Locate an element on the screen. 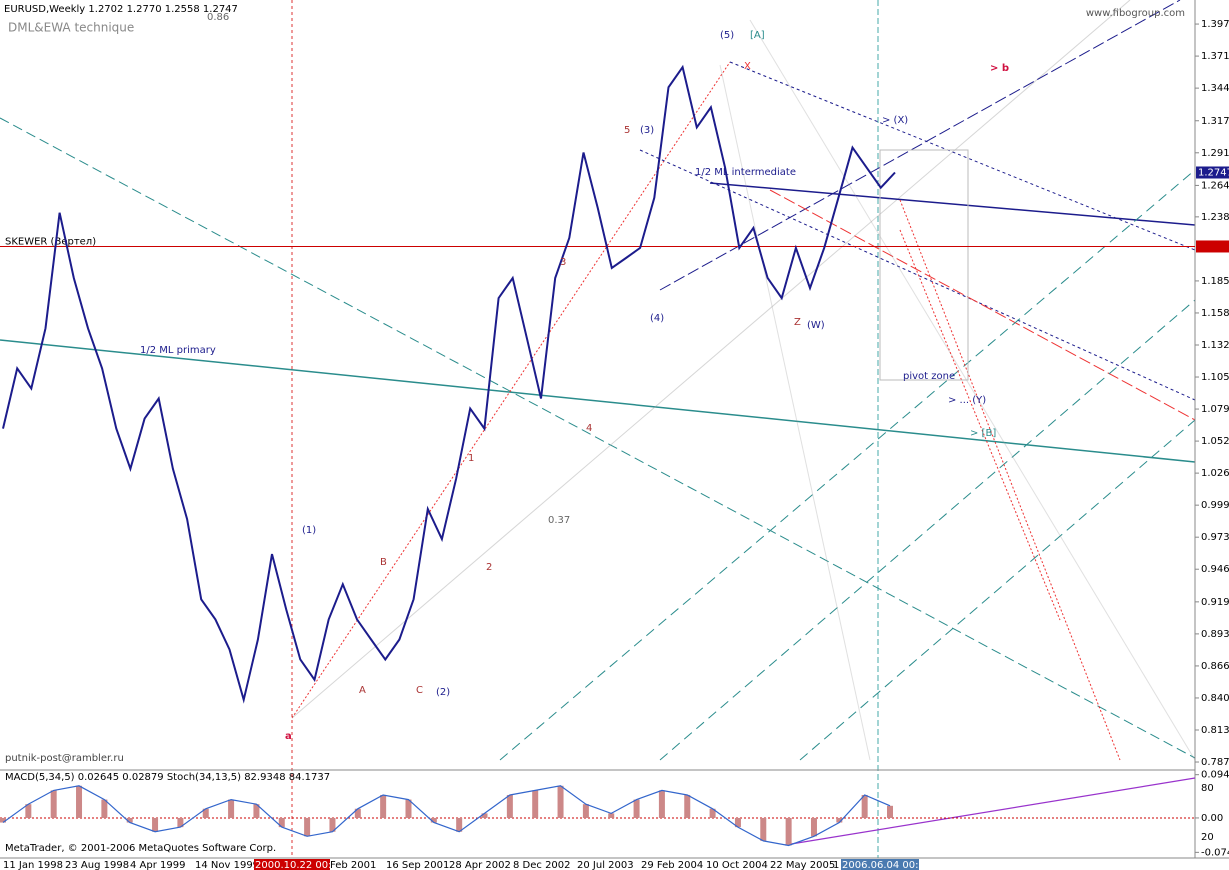  y-tick-label: 1.1320 is located at coordinates (1215, 345).